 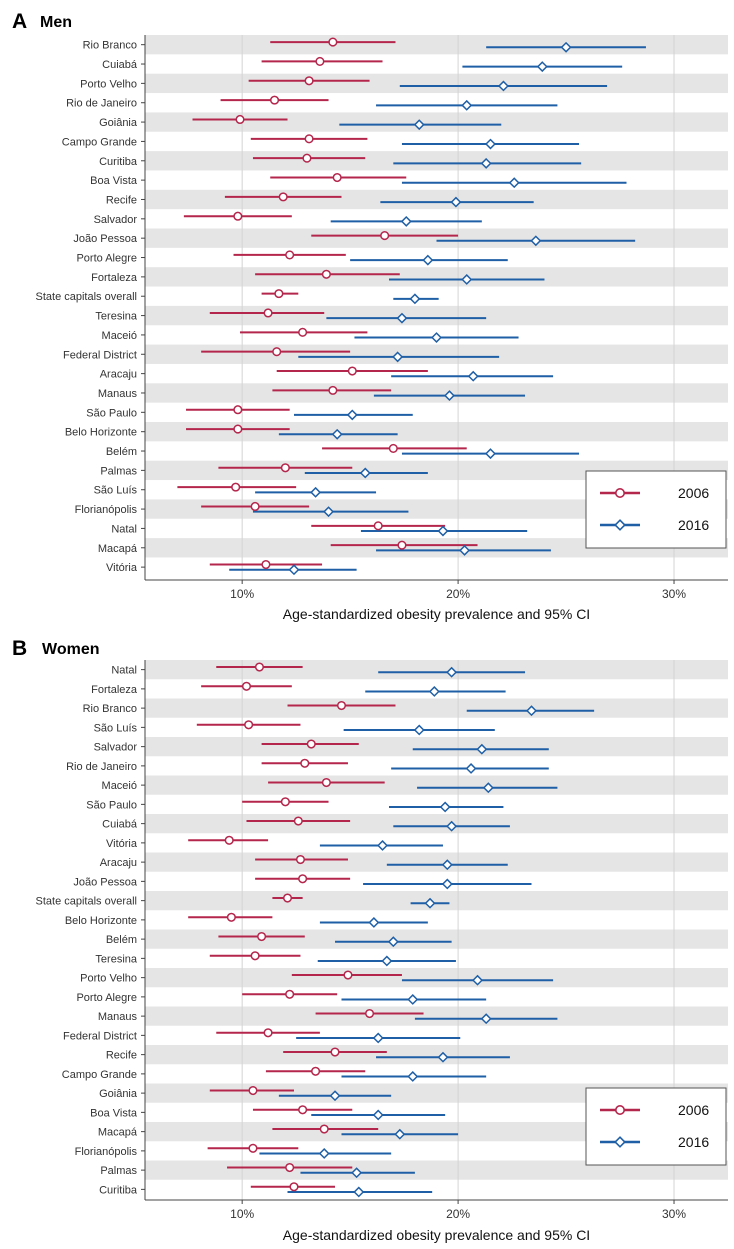 What do you see at coordinates (122, 568) in the screenshot?
I see `city-label: Vitória` at bounding box center [122, 568].